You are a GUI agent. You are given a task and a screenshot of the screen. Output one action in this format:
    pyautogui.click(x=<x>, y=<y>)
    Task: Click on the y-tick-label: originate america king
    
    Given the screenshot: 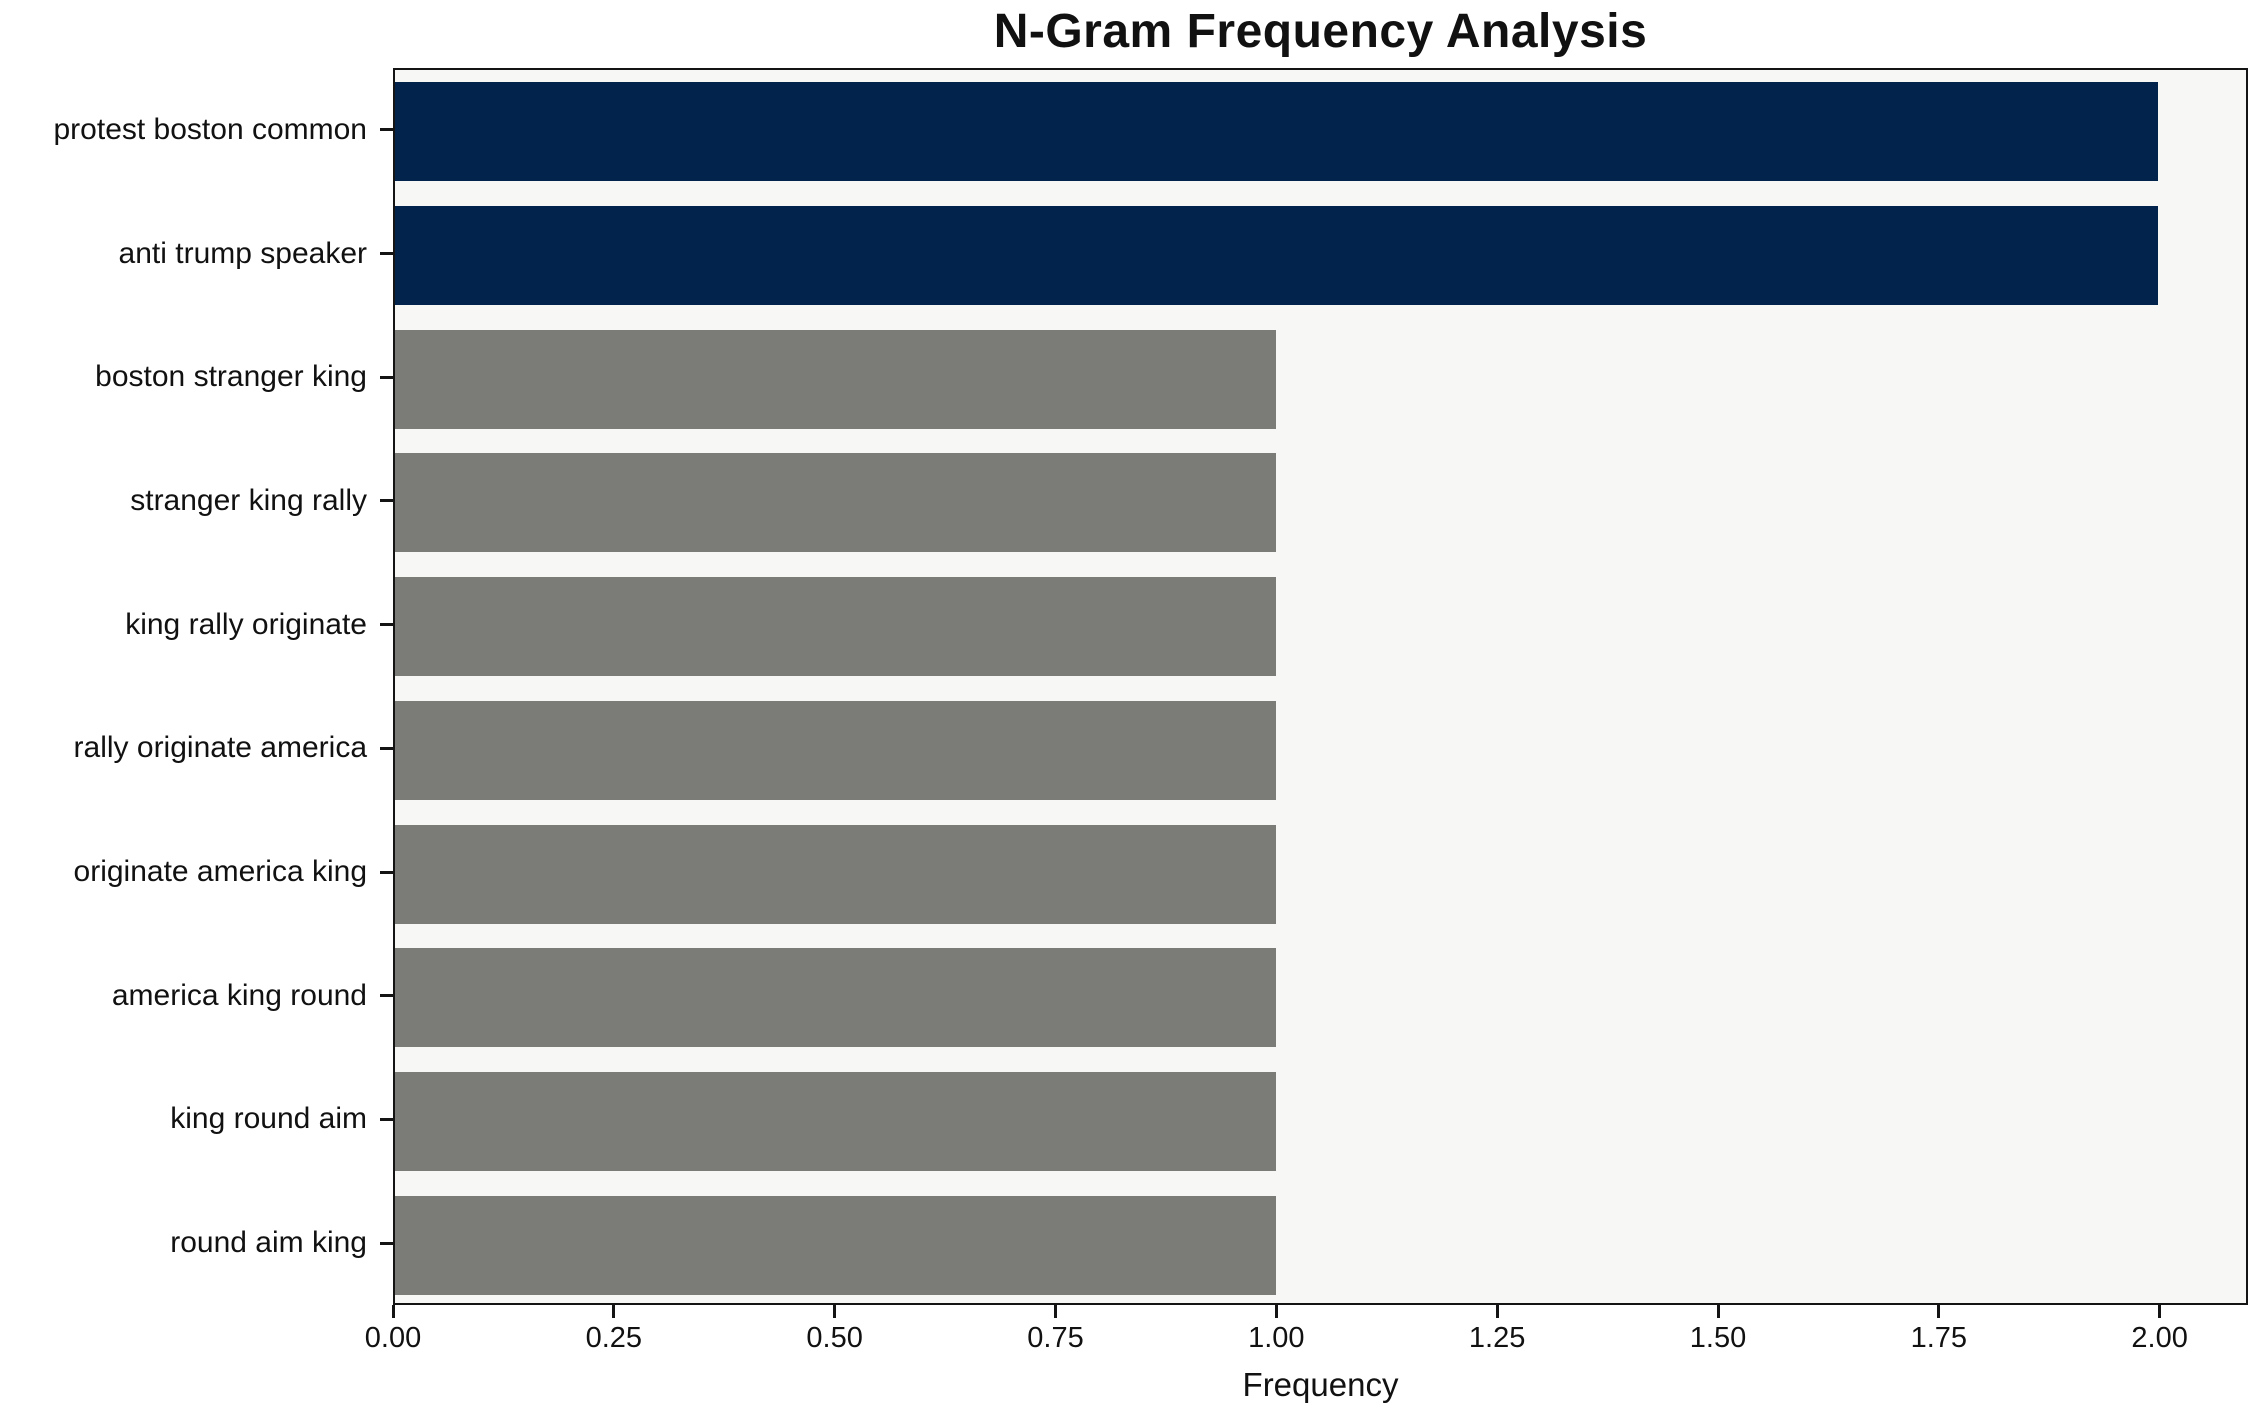 What is the action you would take?
    pyautogui.click(x=220, y=872)
    